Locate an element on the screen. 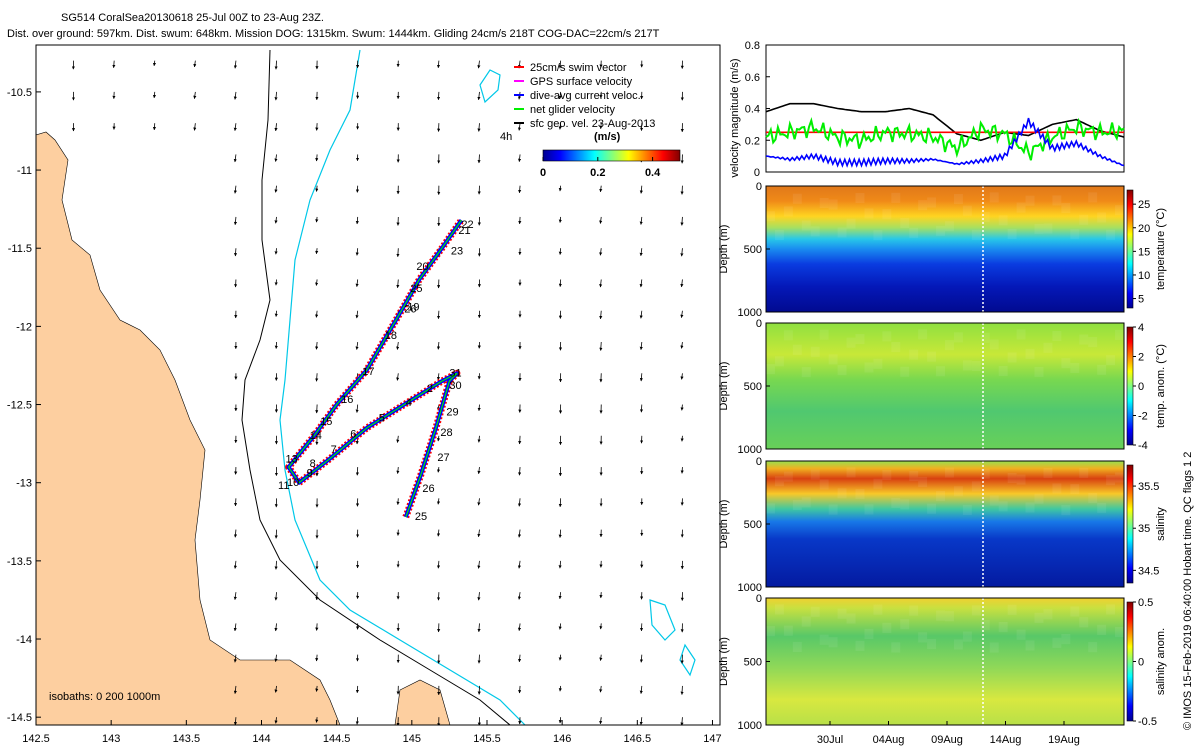 The height and width of the screenshot is (755, 1200). track-day-label: 28 is located at coordinates (446, 433).